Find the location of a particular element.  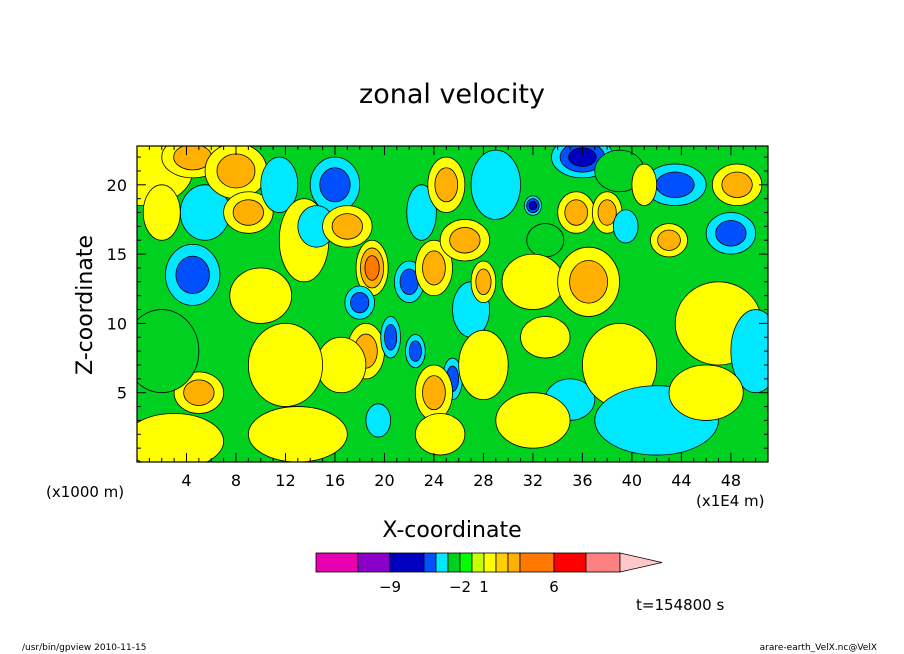

time-label: t=154800 s is located at coordinates (680, 605).